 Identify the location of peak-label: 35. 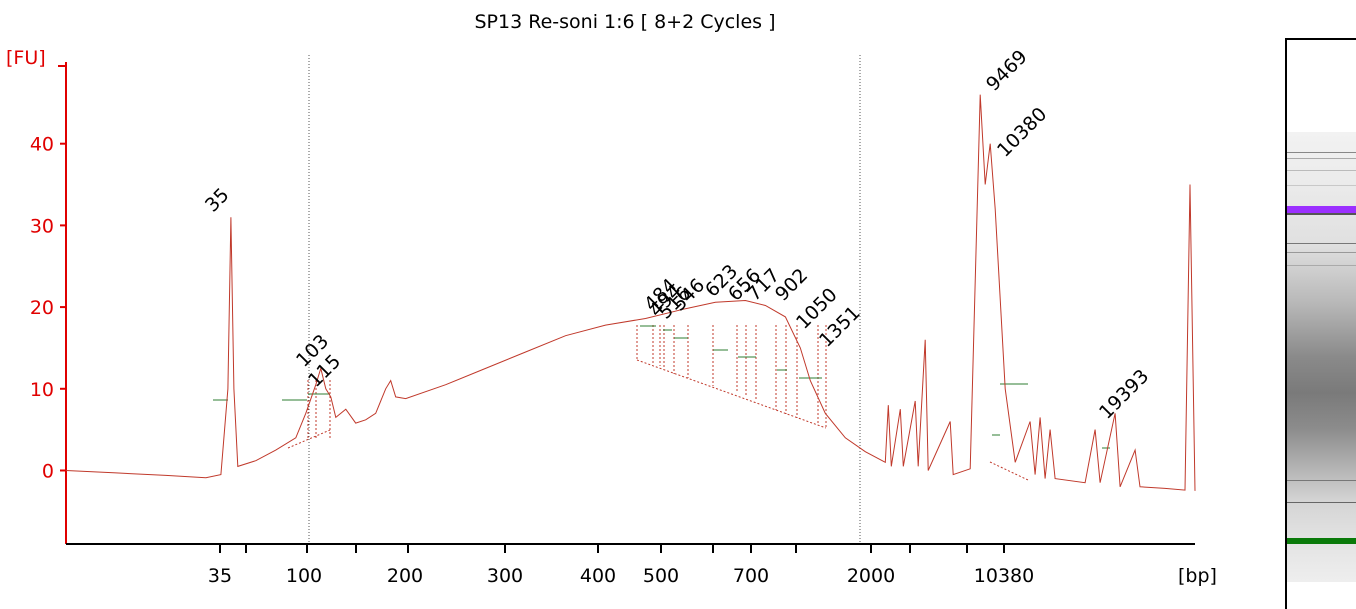
(217, 200).